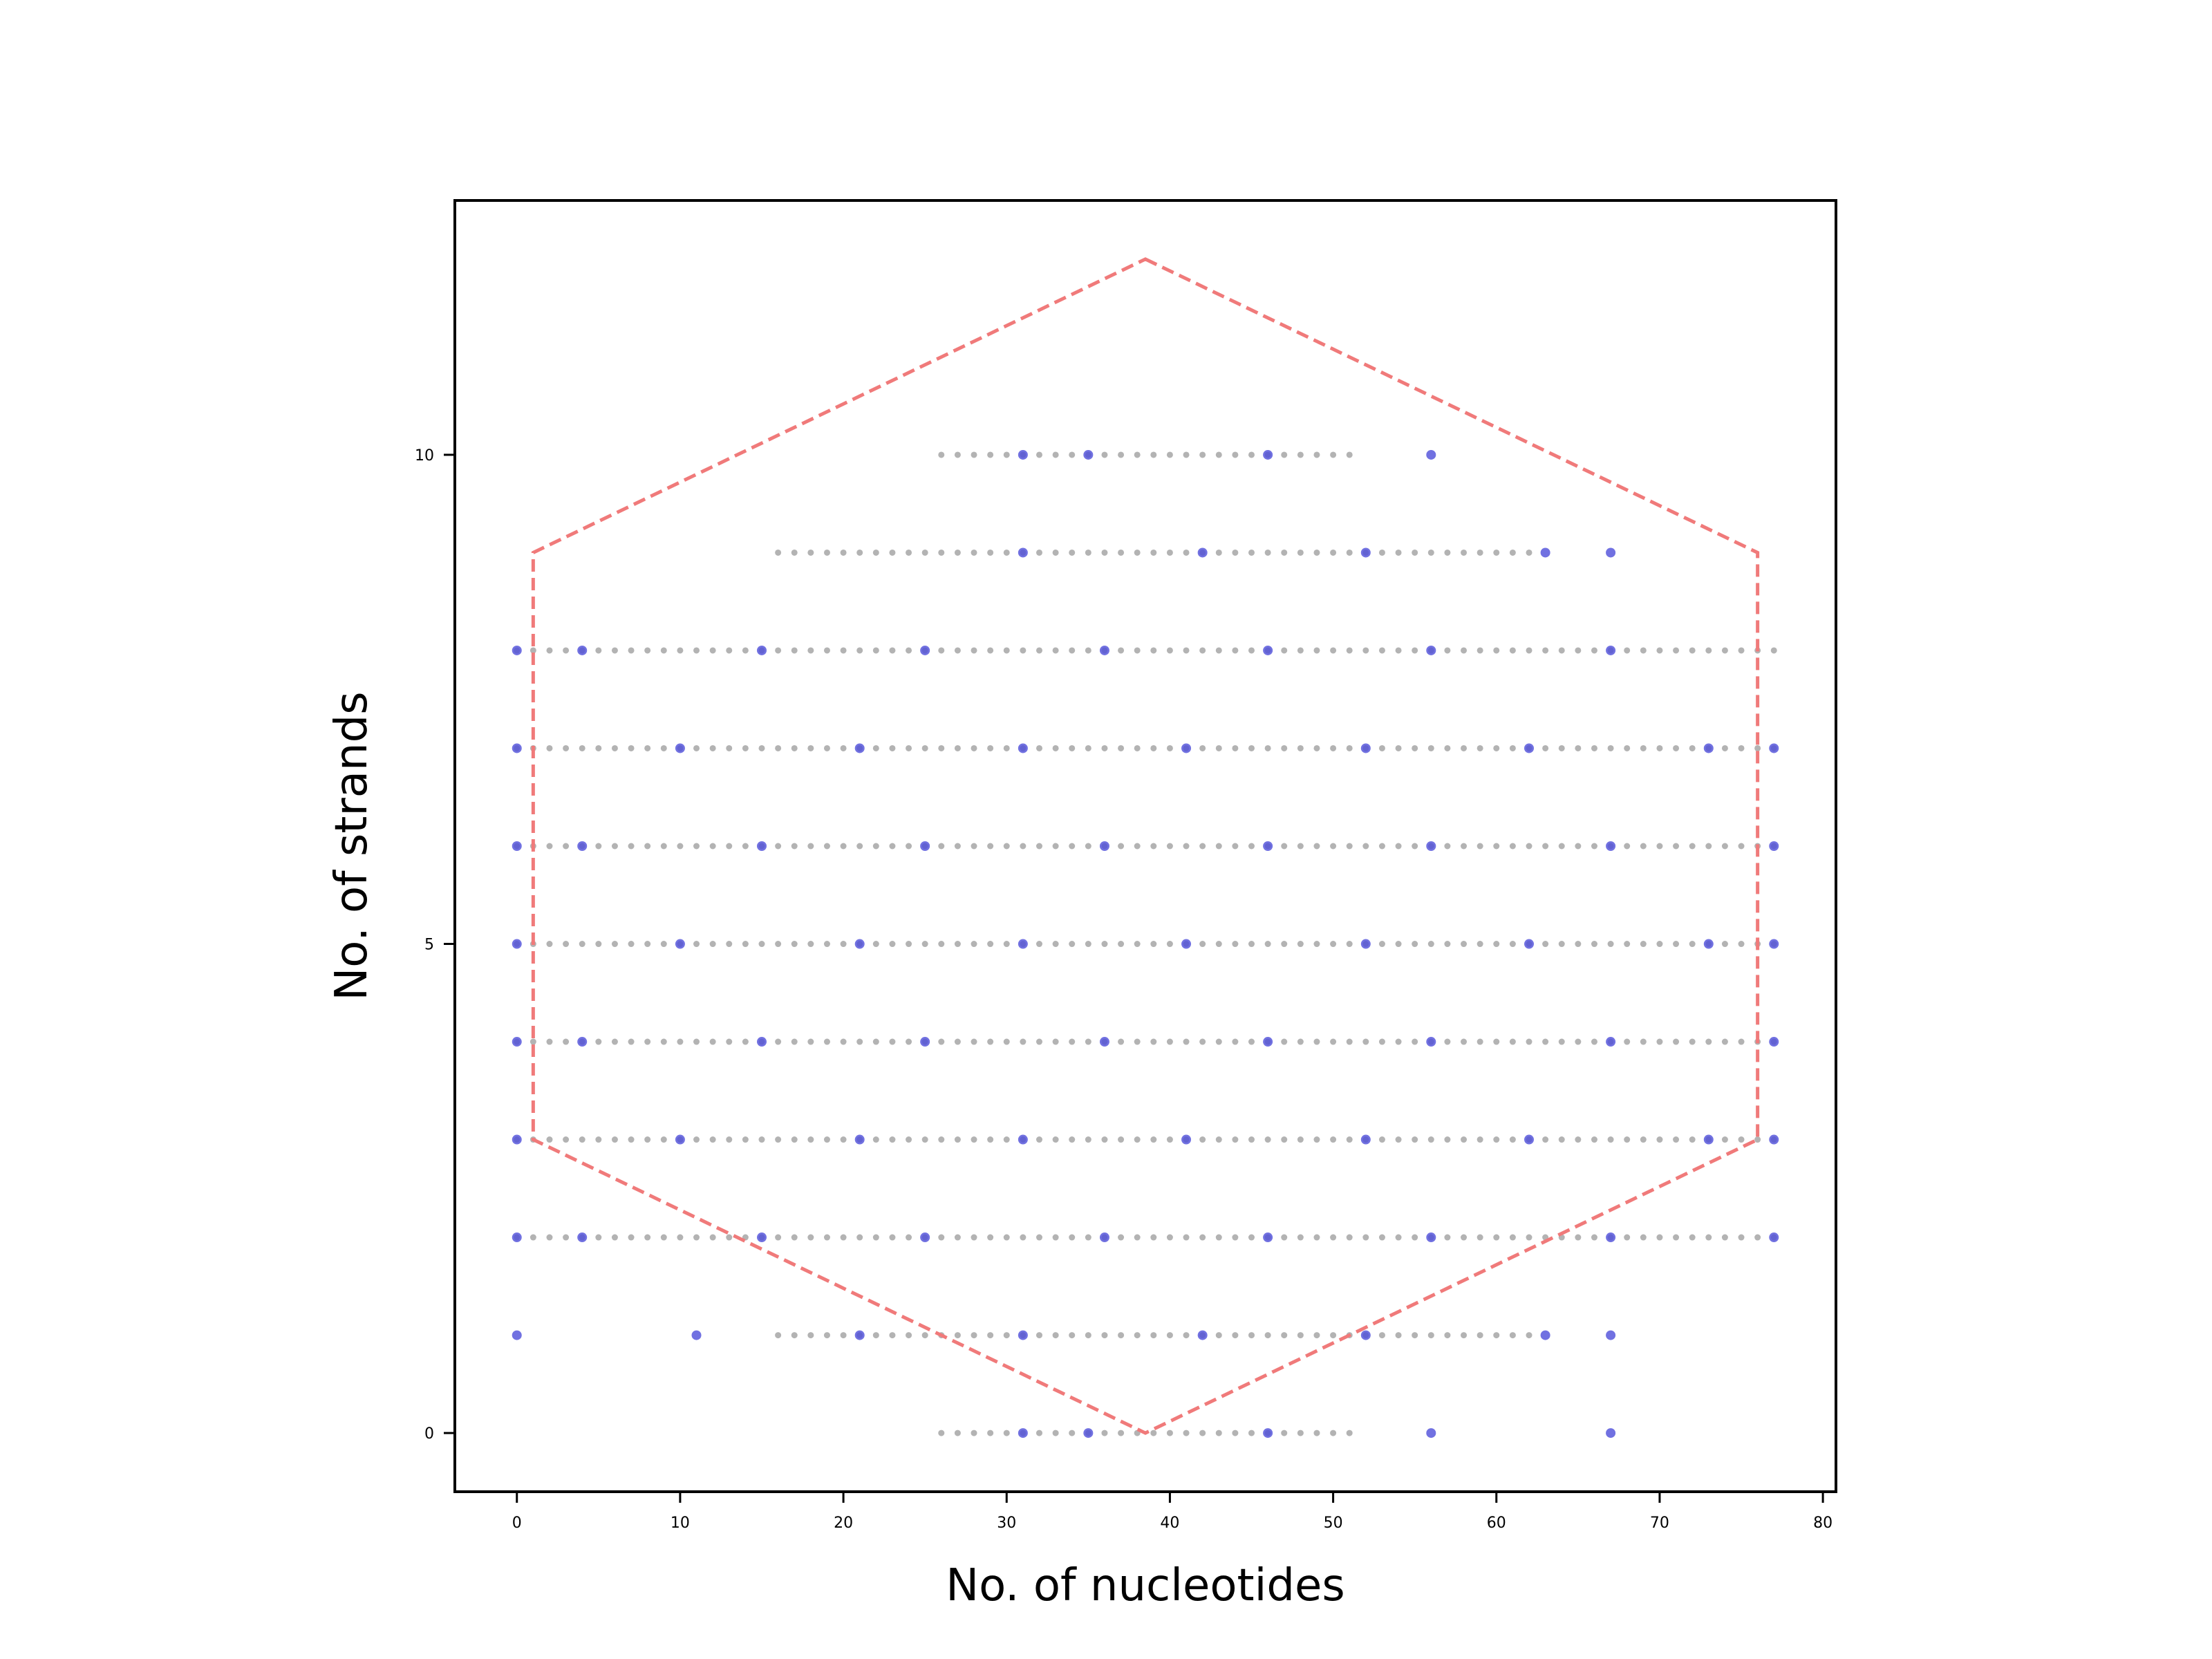 This screenshot has width=2212, height=1659. What do you see at coordinates (1172, 1512) in the screenshot?
I see `x-axis: 0 10 20 30 40 50 60 70 80` at bounding box center [1172, 1512].